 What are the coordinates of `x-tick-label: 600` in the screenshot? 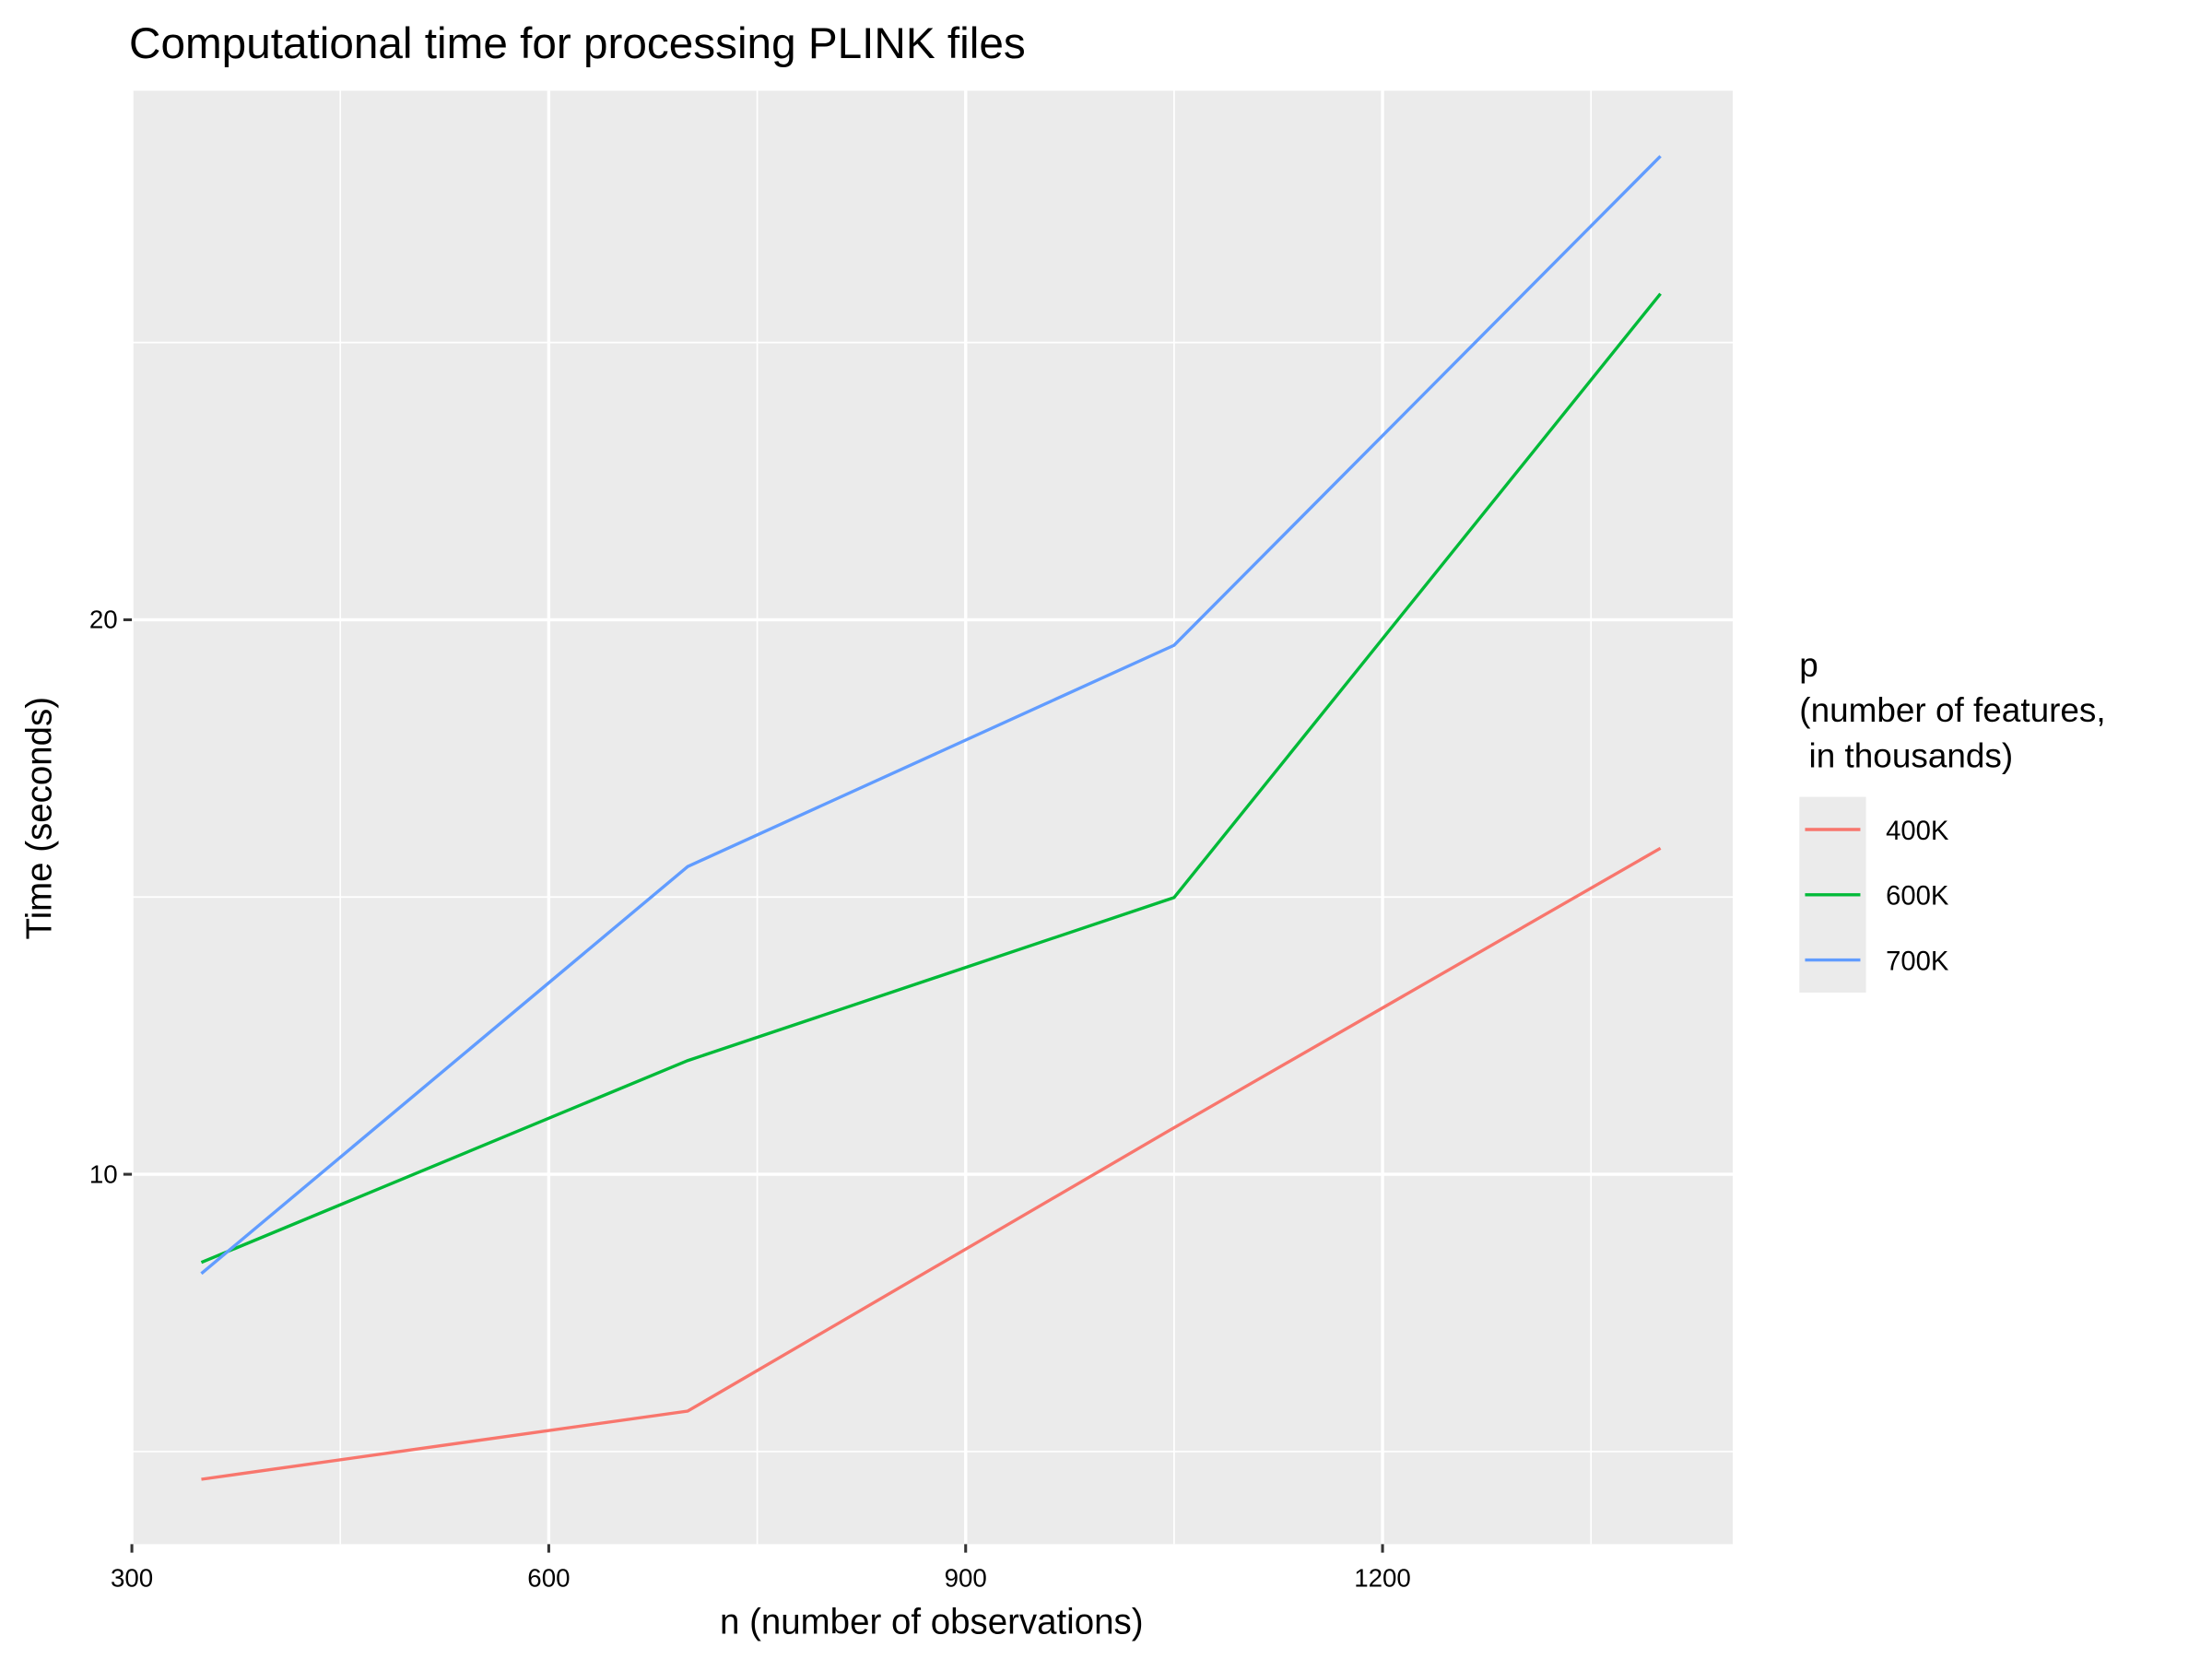 It's located at (548, 1578).